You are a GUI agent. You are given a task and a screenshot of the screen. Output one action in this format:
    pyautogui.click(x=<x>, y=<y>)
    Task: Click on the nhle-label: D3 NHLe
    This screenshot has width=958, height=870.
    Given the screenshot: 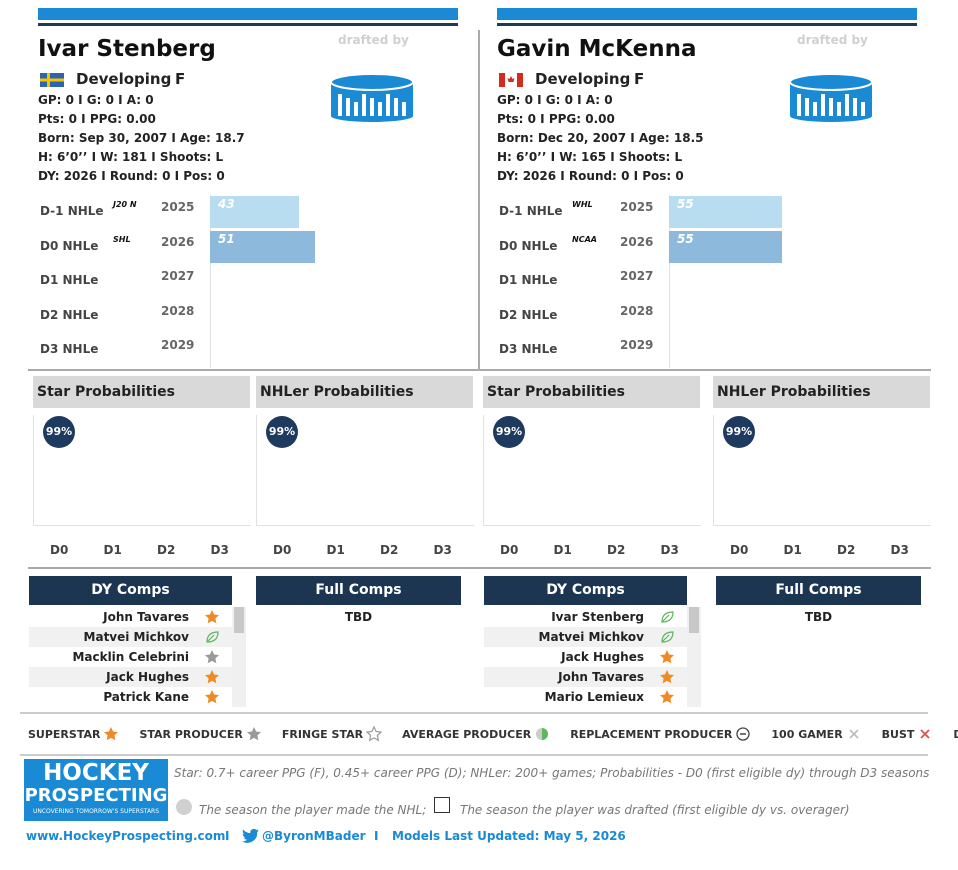 What is the action you would take?
    pyautogui.click(x=69, y=349)
    